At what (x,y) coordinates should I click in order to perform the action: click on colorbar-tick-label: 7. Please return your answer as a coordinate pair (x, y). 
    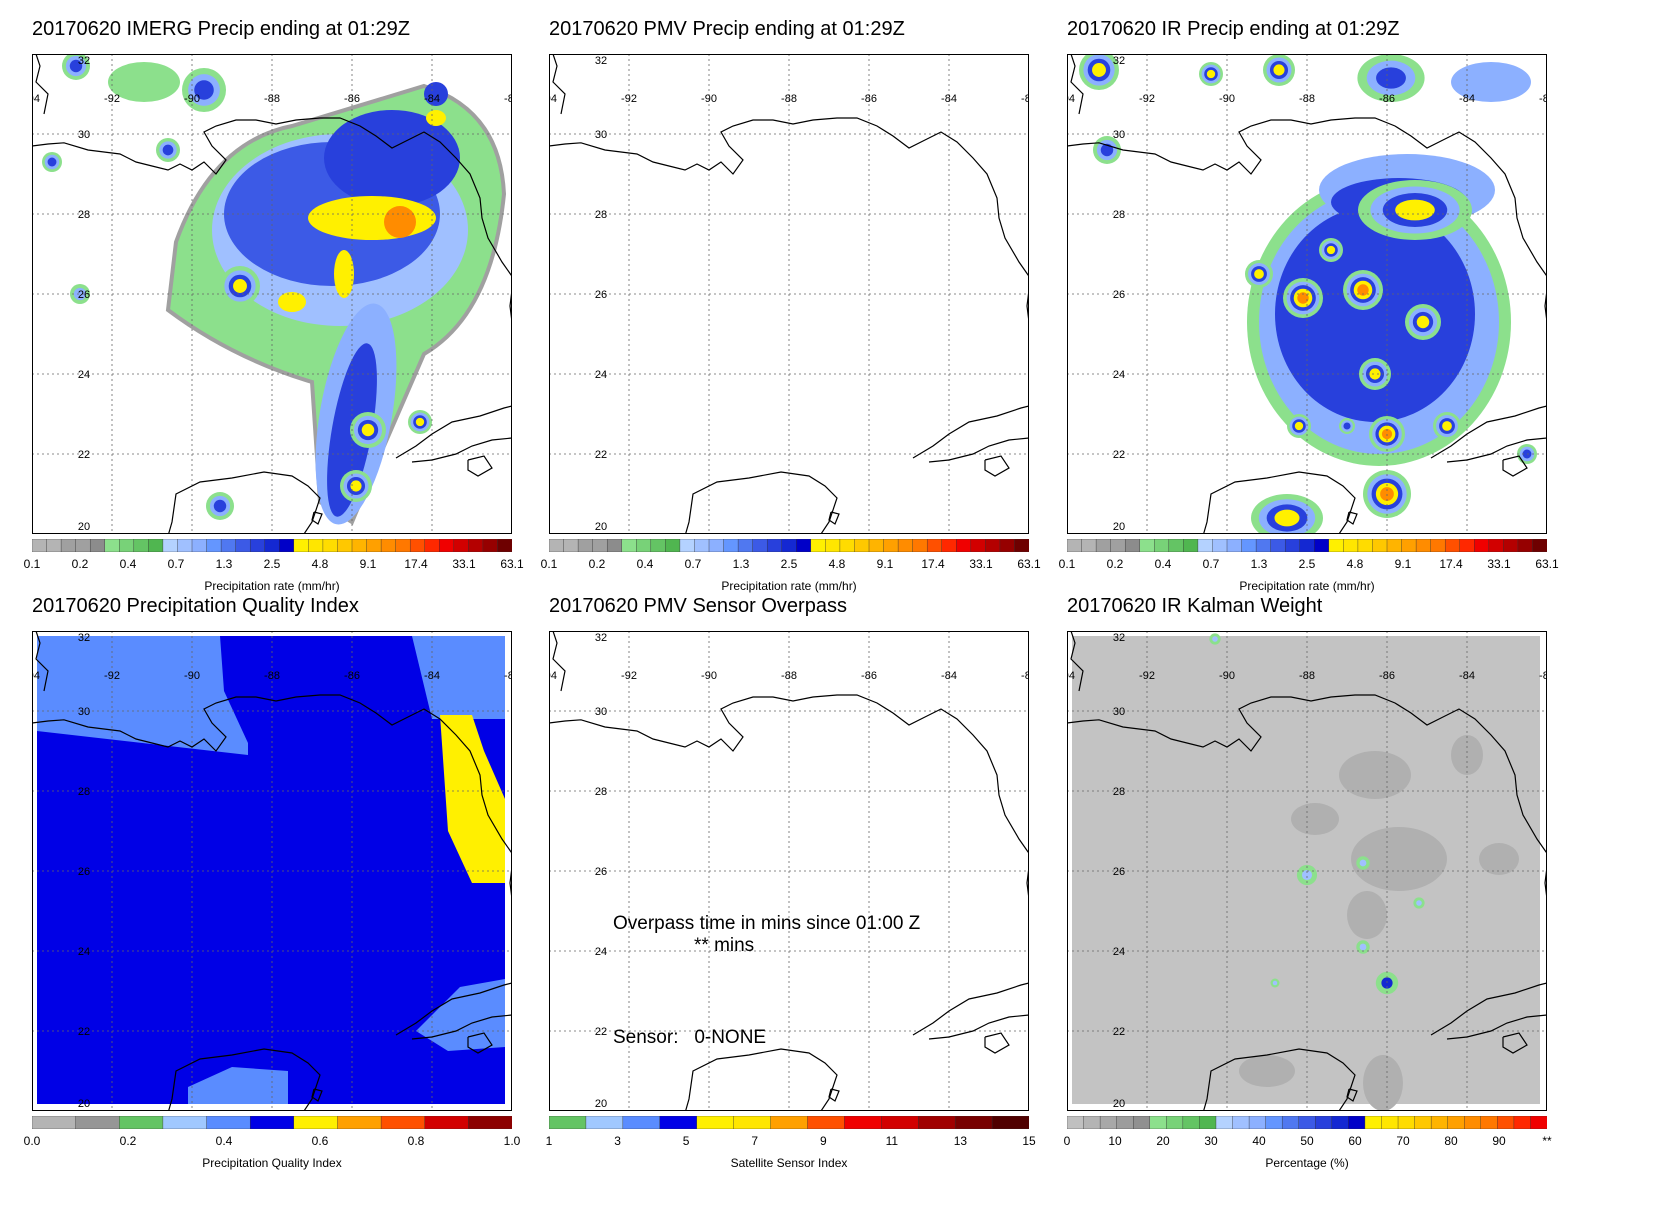
    Looking at the image, I should click on (755, 1141).